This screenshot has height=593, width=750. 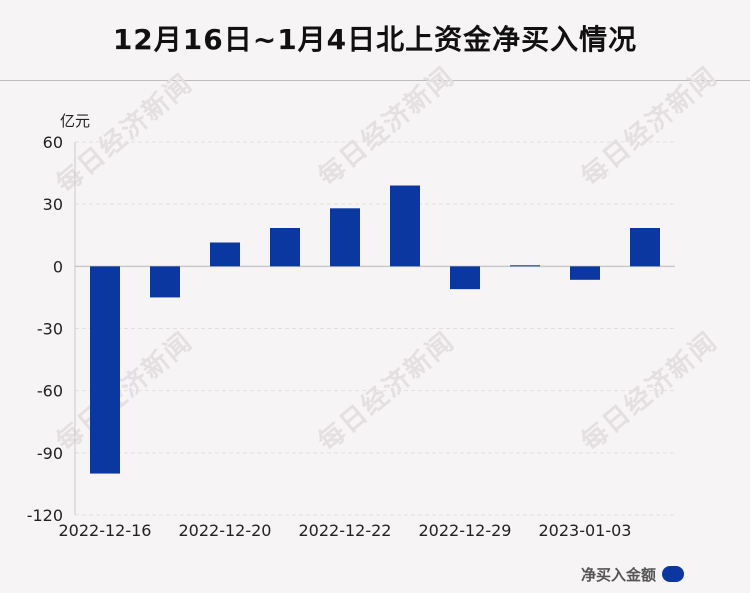 I want to click on x-tick-label: 2022-12-29, so click(x=465, y=530).